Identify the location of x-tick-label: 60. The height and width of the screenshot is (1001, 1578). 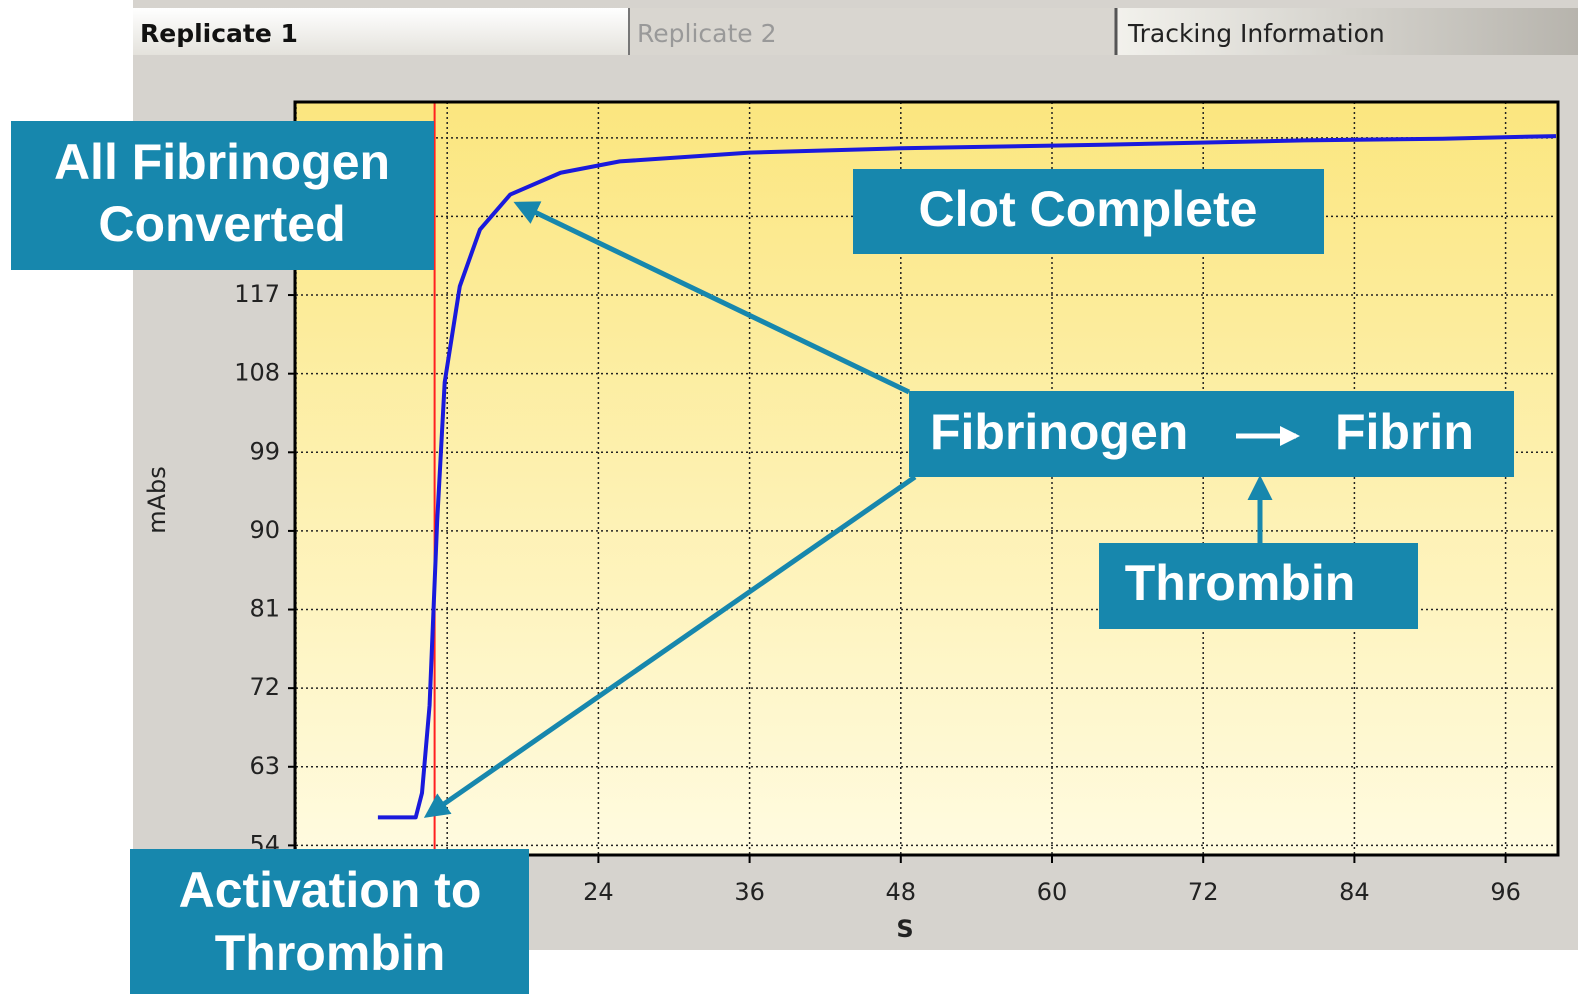
(1052, 892).